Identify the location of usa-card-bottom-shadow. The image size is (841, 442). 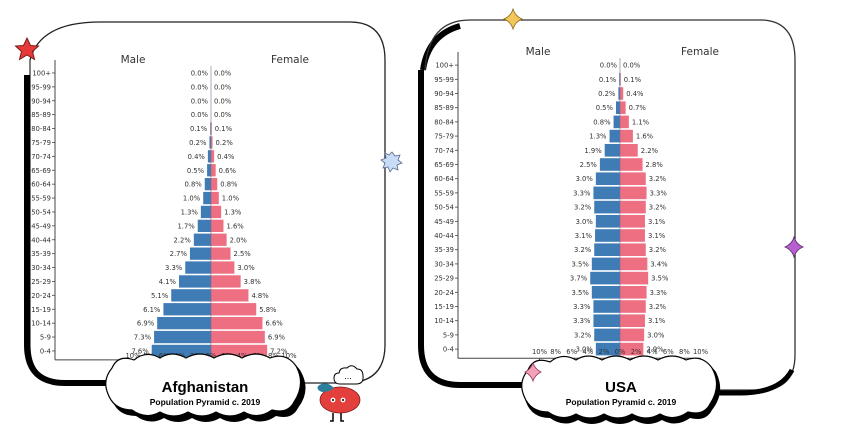
(755, 382).